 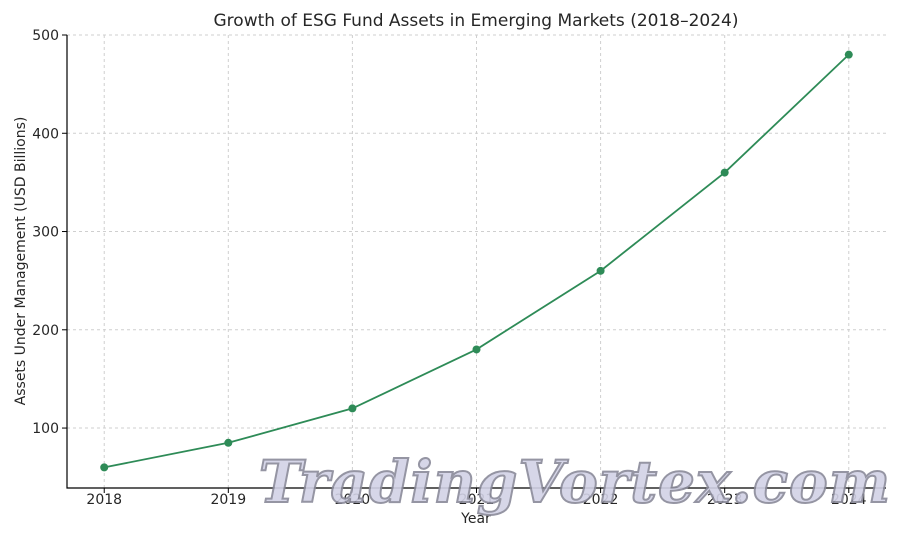 I want to click on x-axis-ticks: 2018 2019 2020 2021 2022 2023 2024, so click(x=476, y=498).